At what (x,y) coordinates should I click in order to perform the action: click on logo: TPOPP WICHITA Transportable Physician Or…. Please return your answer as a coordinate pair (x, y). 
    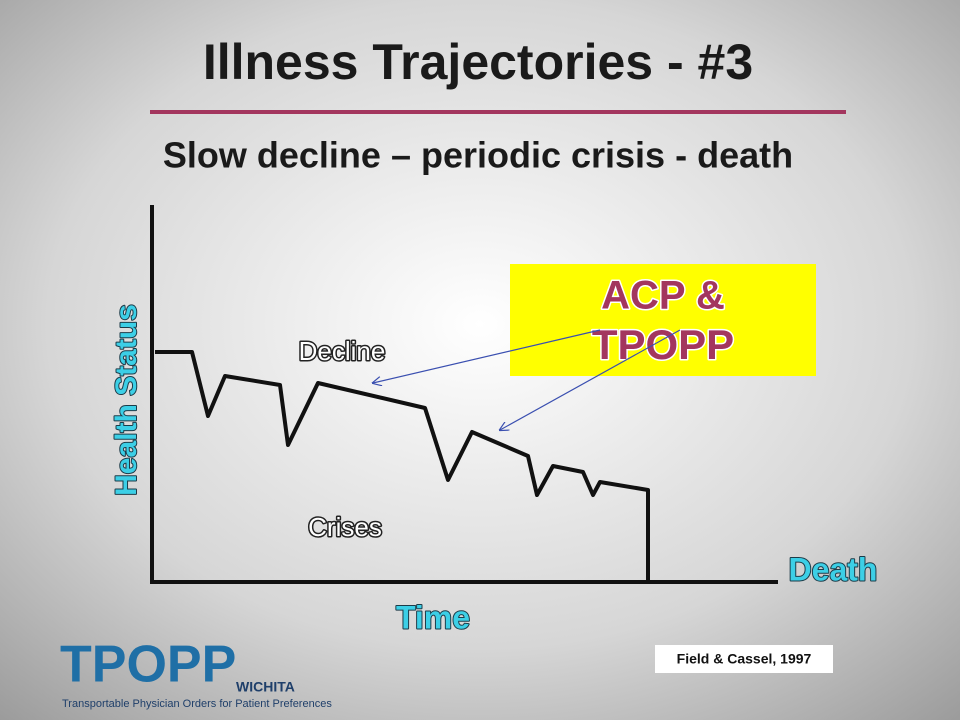
    Looking at the image, I should click on (196, 673).